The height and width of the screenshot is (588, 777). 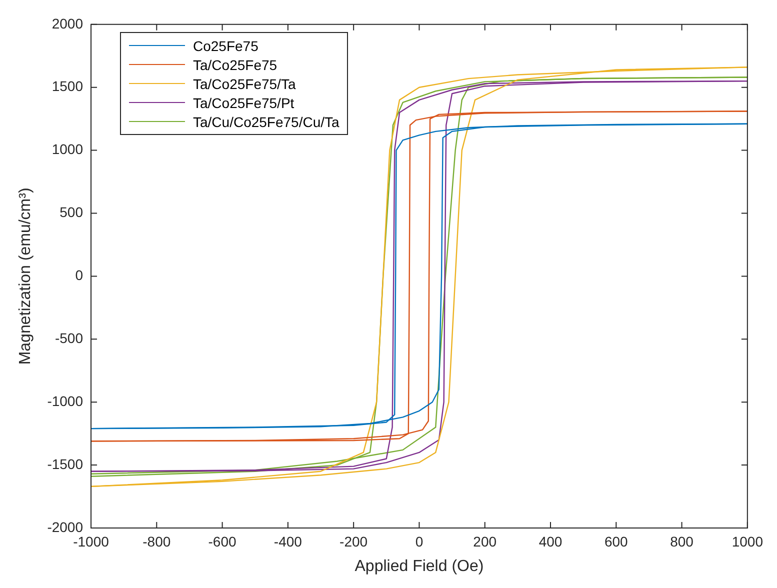 I want to click on x-tick-label: 0, so click(x=419, y=541).